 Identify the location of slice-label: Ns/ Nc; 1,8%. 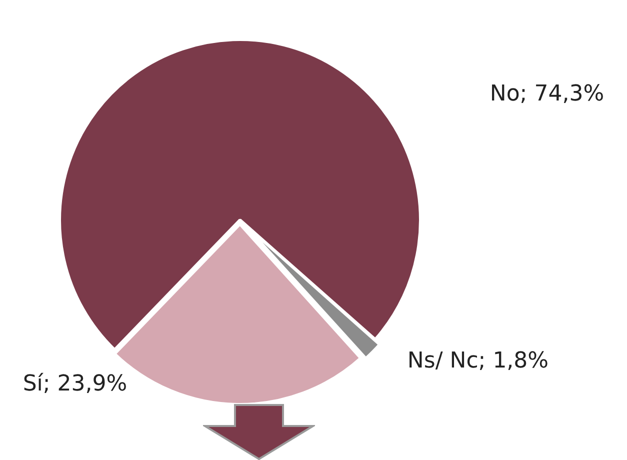
(478, 361).